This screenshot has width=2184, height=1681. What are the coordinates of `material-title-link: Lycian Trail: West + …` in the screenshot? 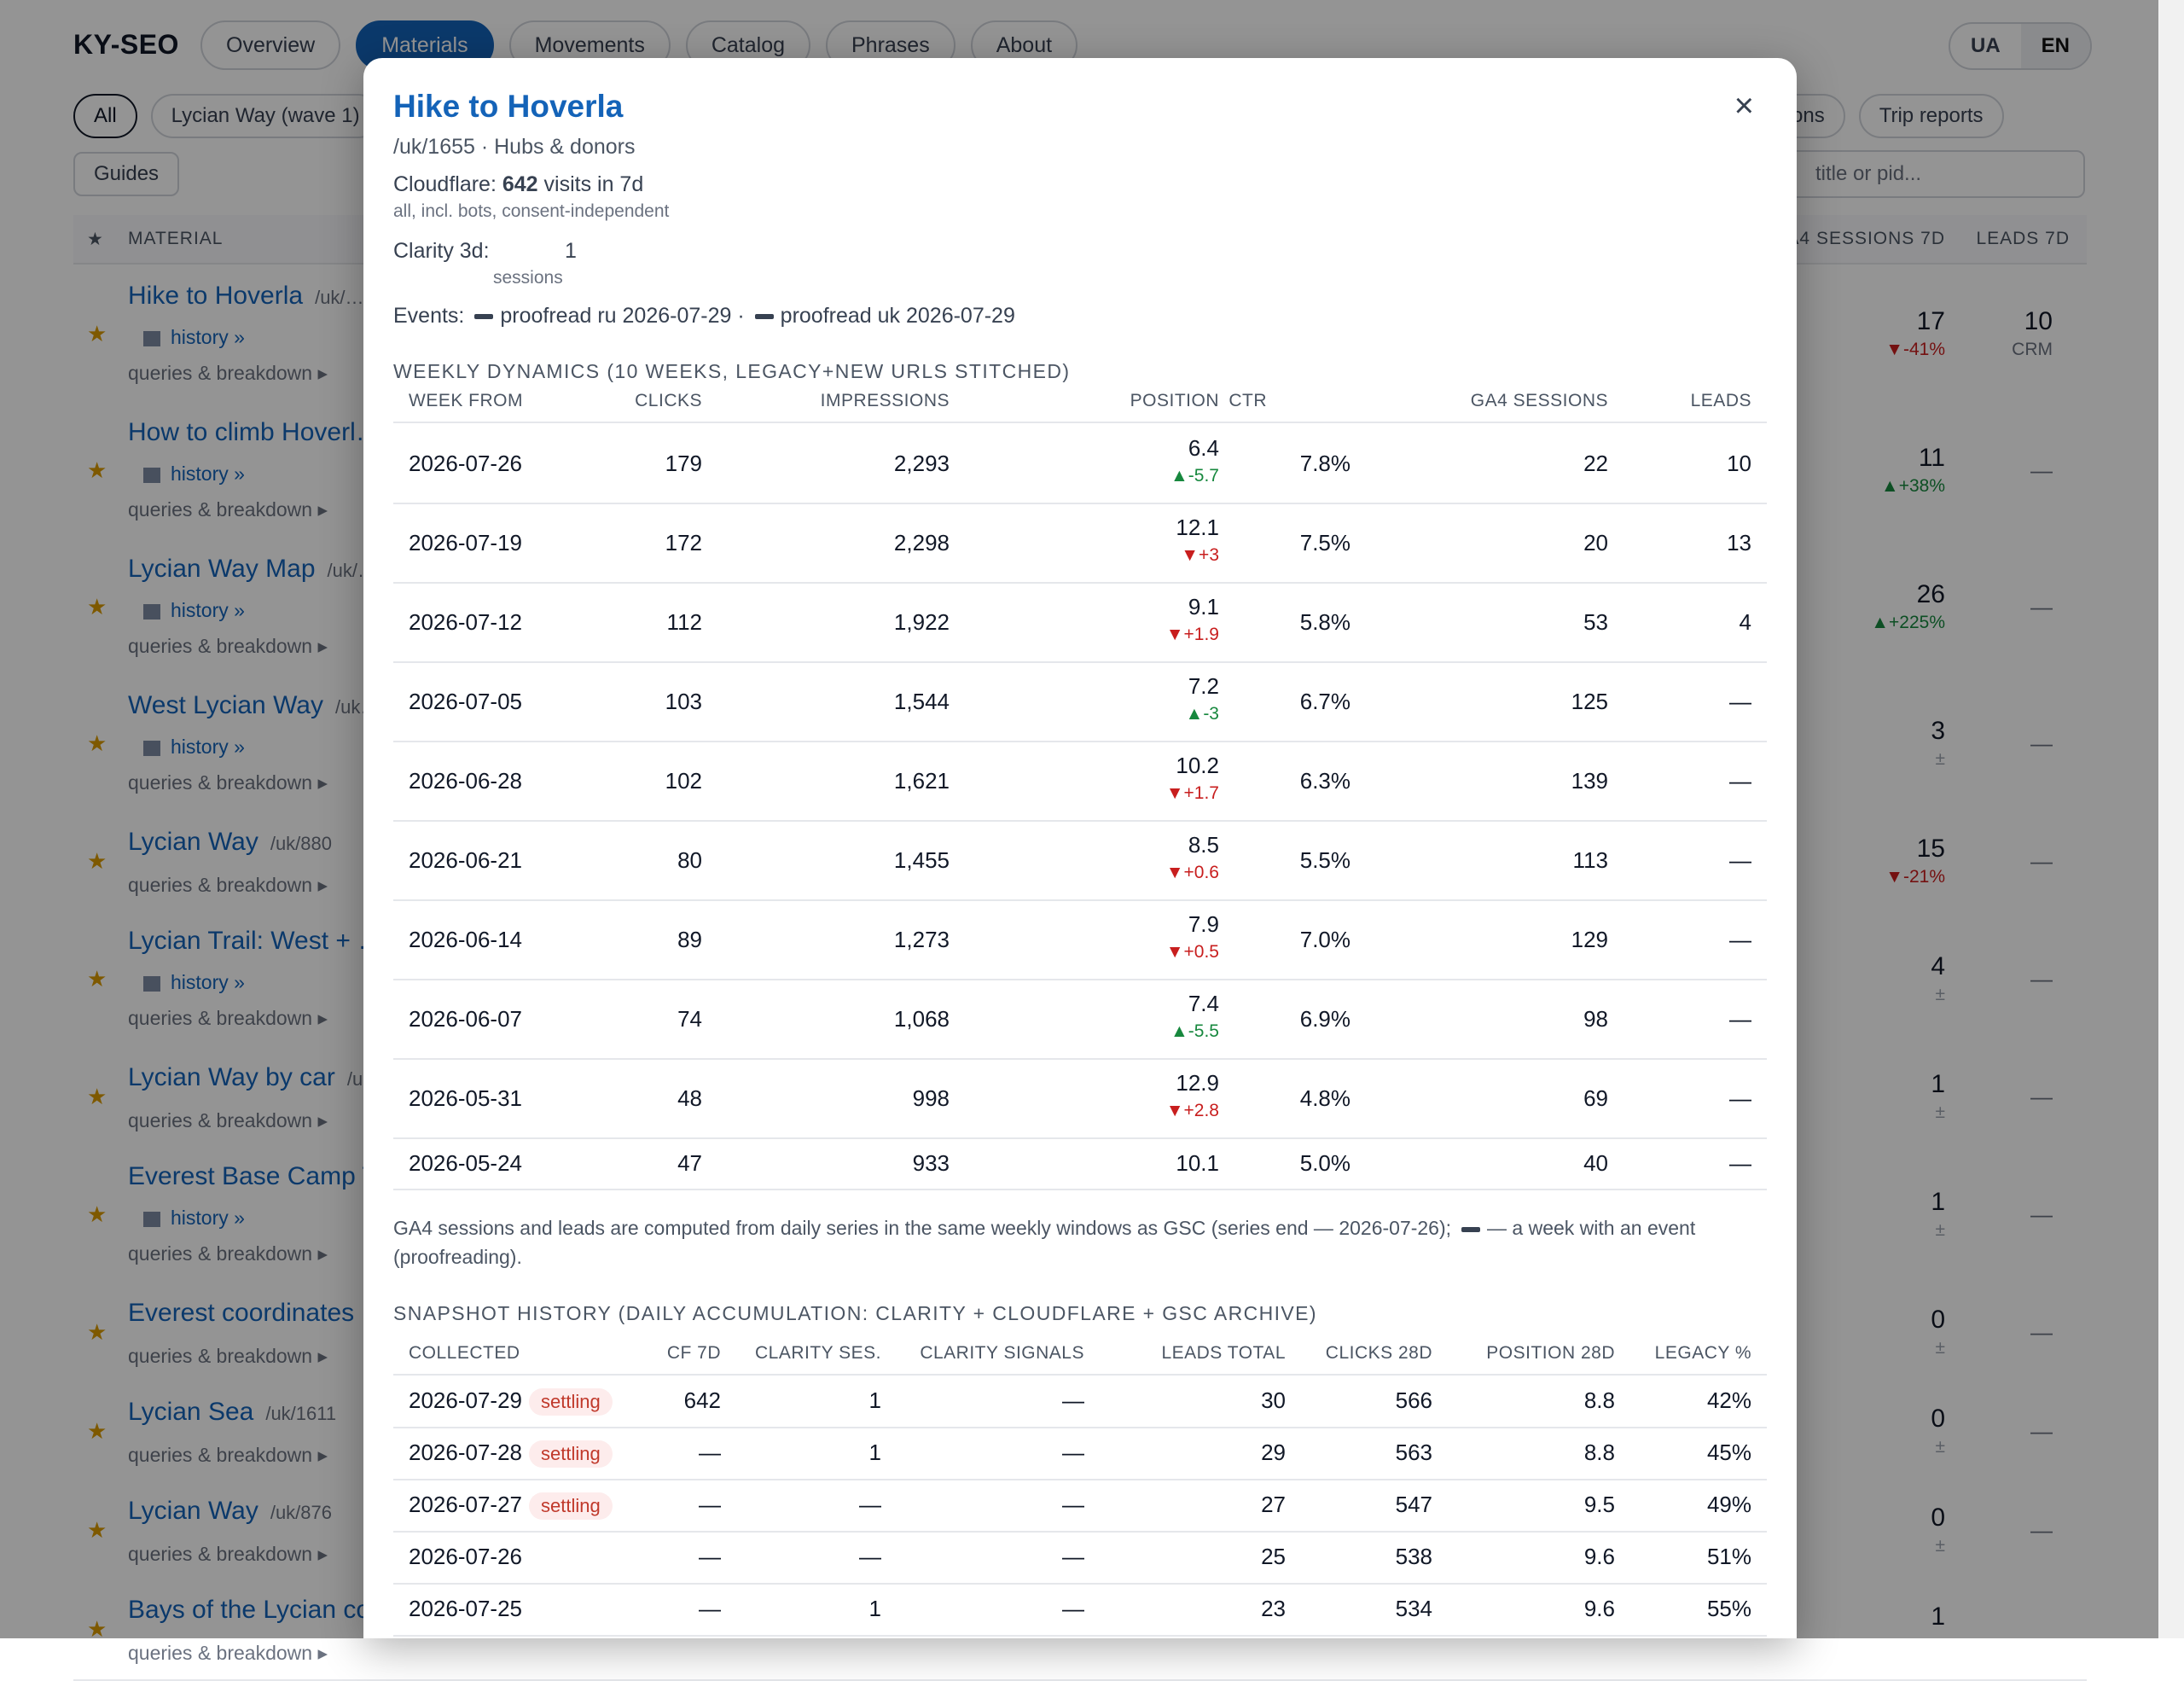 It's located at (256, 942).